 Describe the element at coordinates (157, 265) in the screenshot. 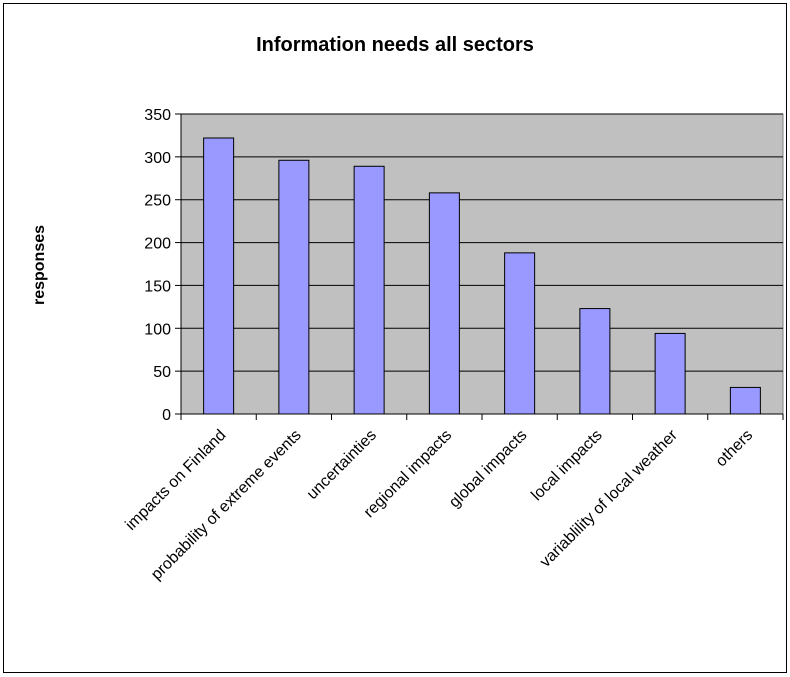

I see `y-tick-labels: 0 50 100 150 200 250 300 350` at that location.